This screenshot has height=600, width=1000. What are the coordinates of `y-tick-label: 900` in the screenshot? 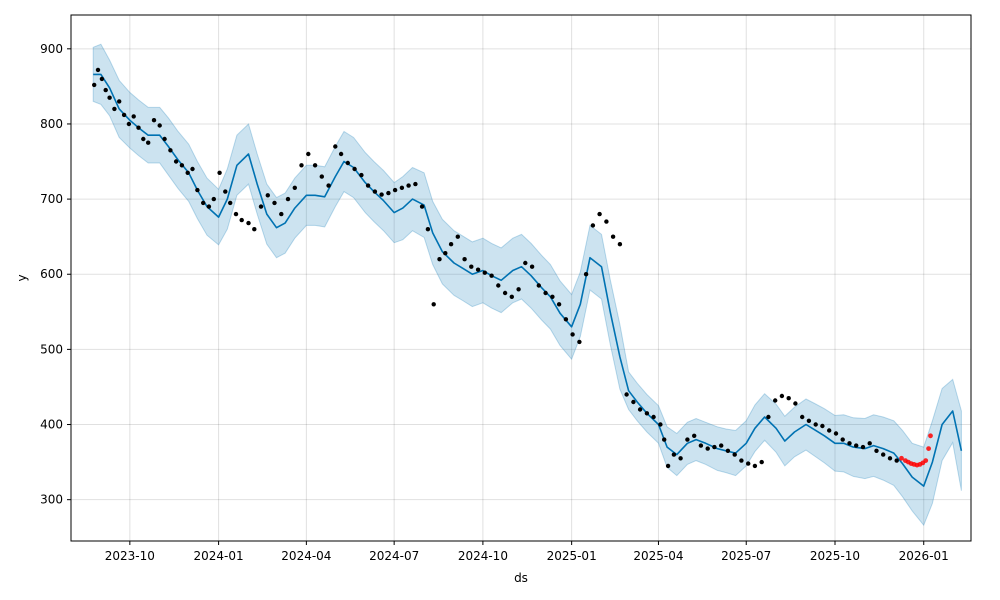 It's located at (51, 49).